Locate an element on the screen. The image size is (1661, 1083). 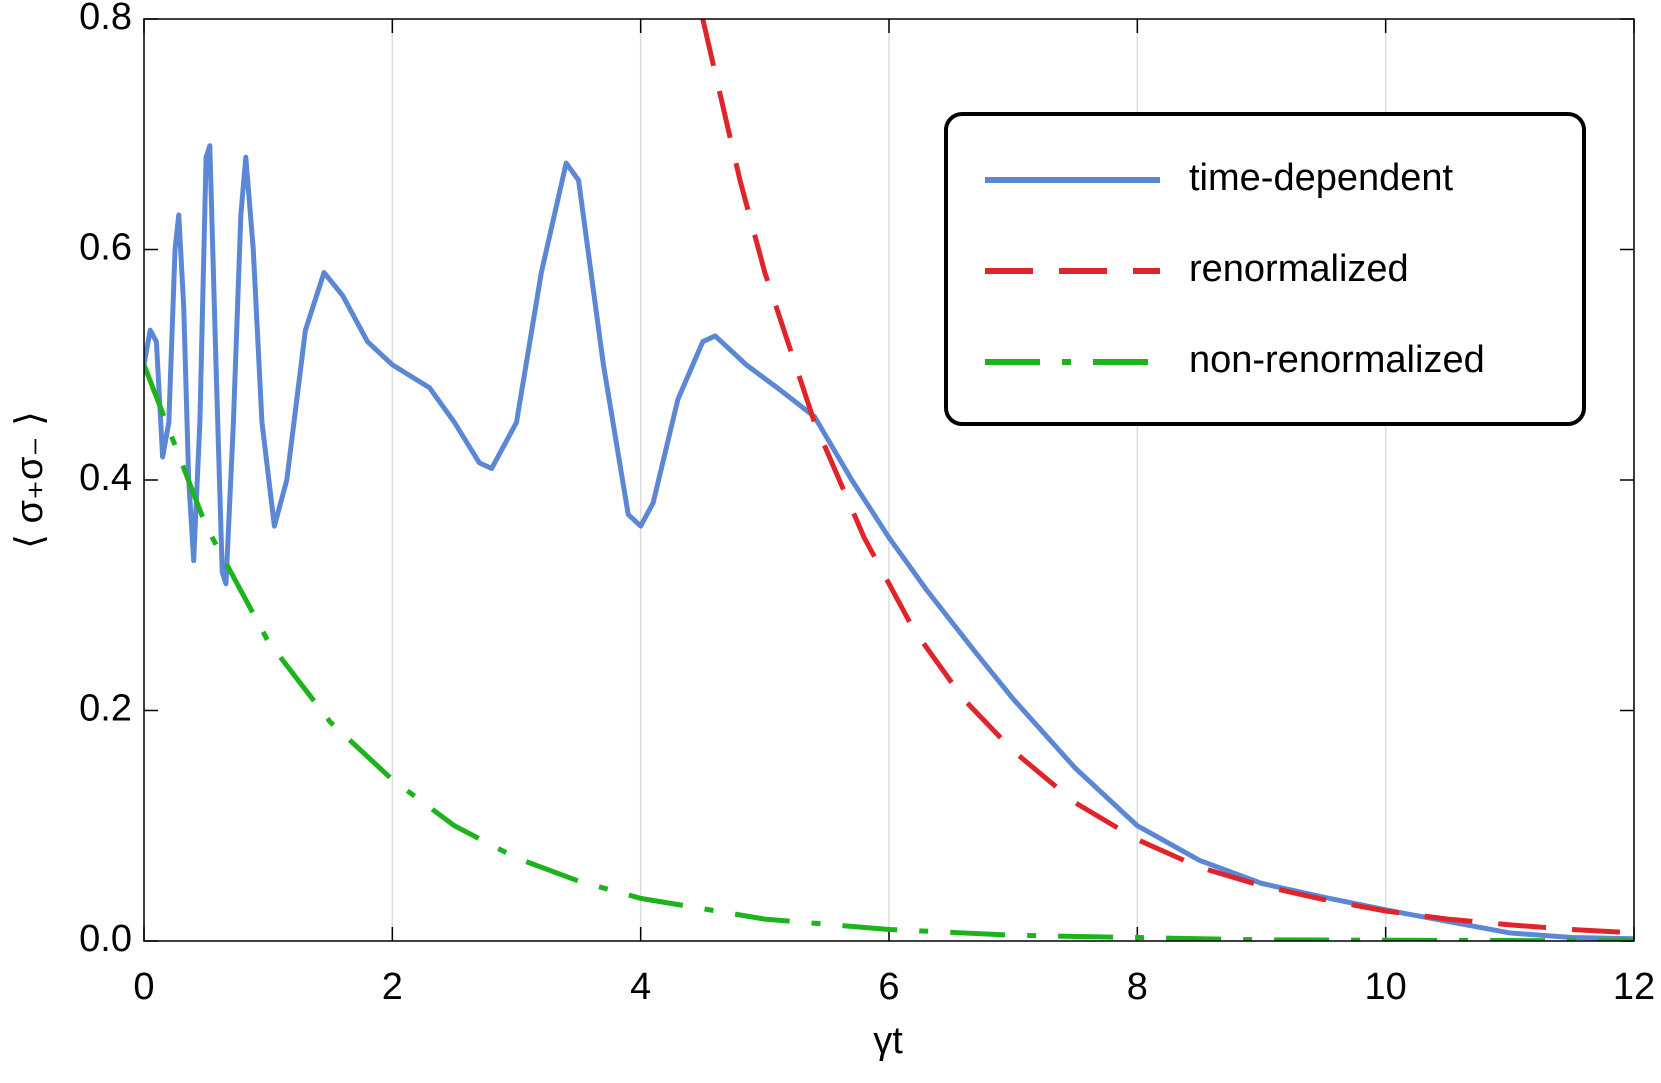
y-tick-label: 0.8 is located at coordinates (105, 19).